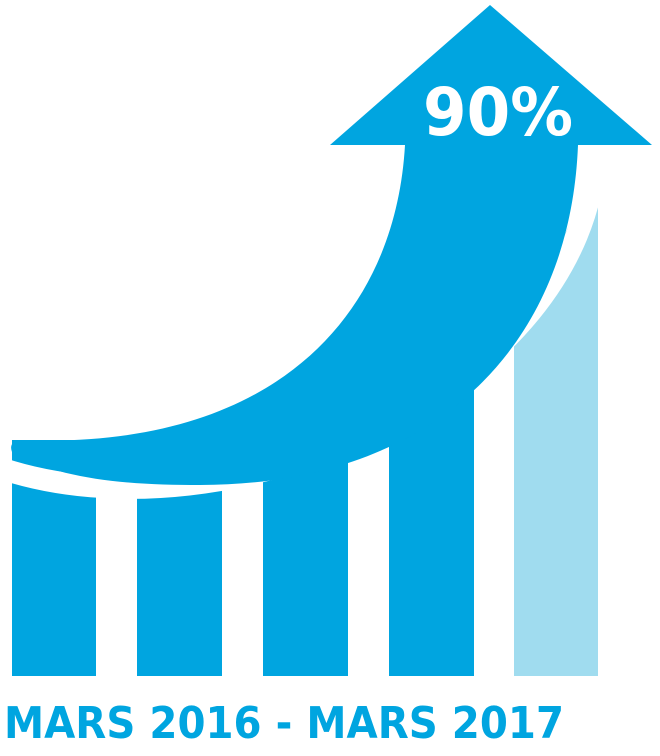 This screenshot has width=660, height=756. What do you see at coordinates (556, 420) in the screenshot?
I see `bar-highlight` at bounding box center [556, 420].